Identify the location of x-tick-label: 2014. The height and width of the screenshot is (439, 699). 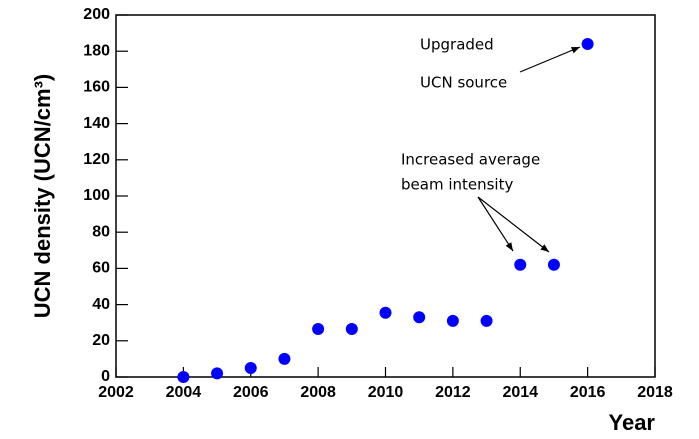
(520, 392).